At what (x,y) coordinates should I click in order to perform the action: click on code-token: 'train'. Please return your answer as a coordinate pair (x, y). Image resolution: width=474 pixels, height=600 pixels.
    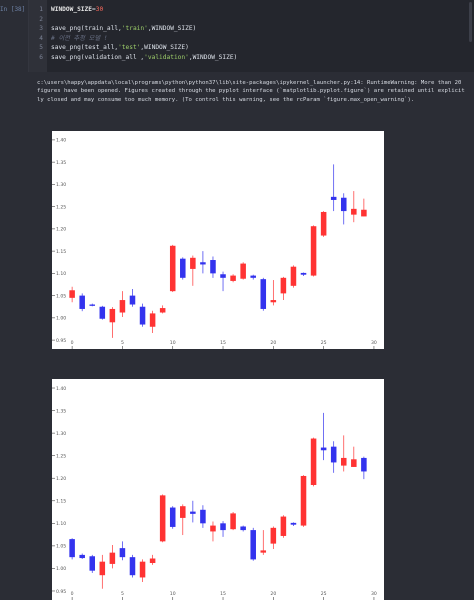
    Looking at the image, I should click on (134, 29).